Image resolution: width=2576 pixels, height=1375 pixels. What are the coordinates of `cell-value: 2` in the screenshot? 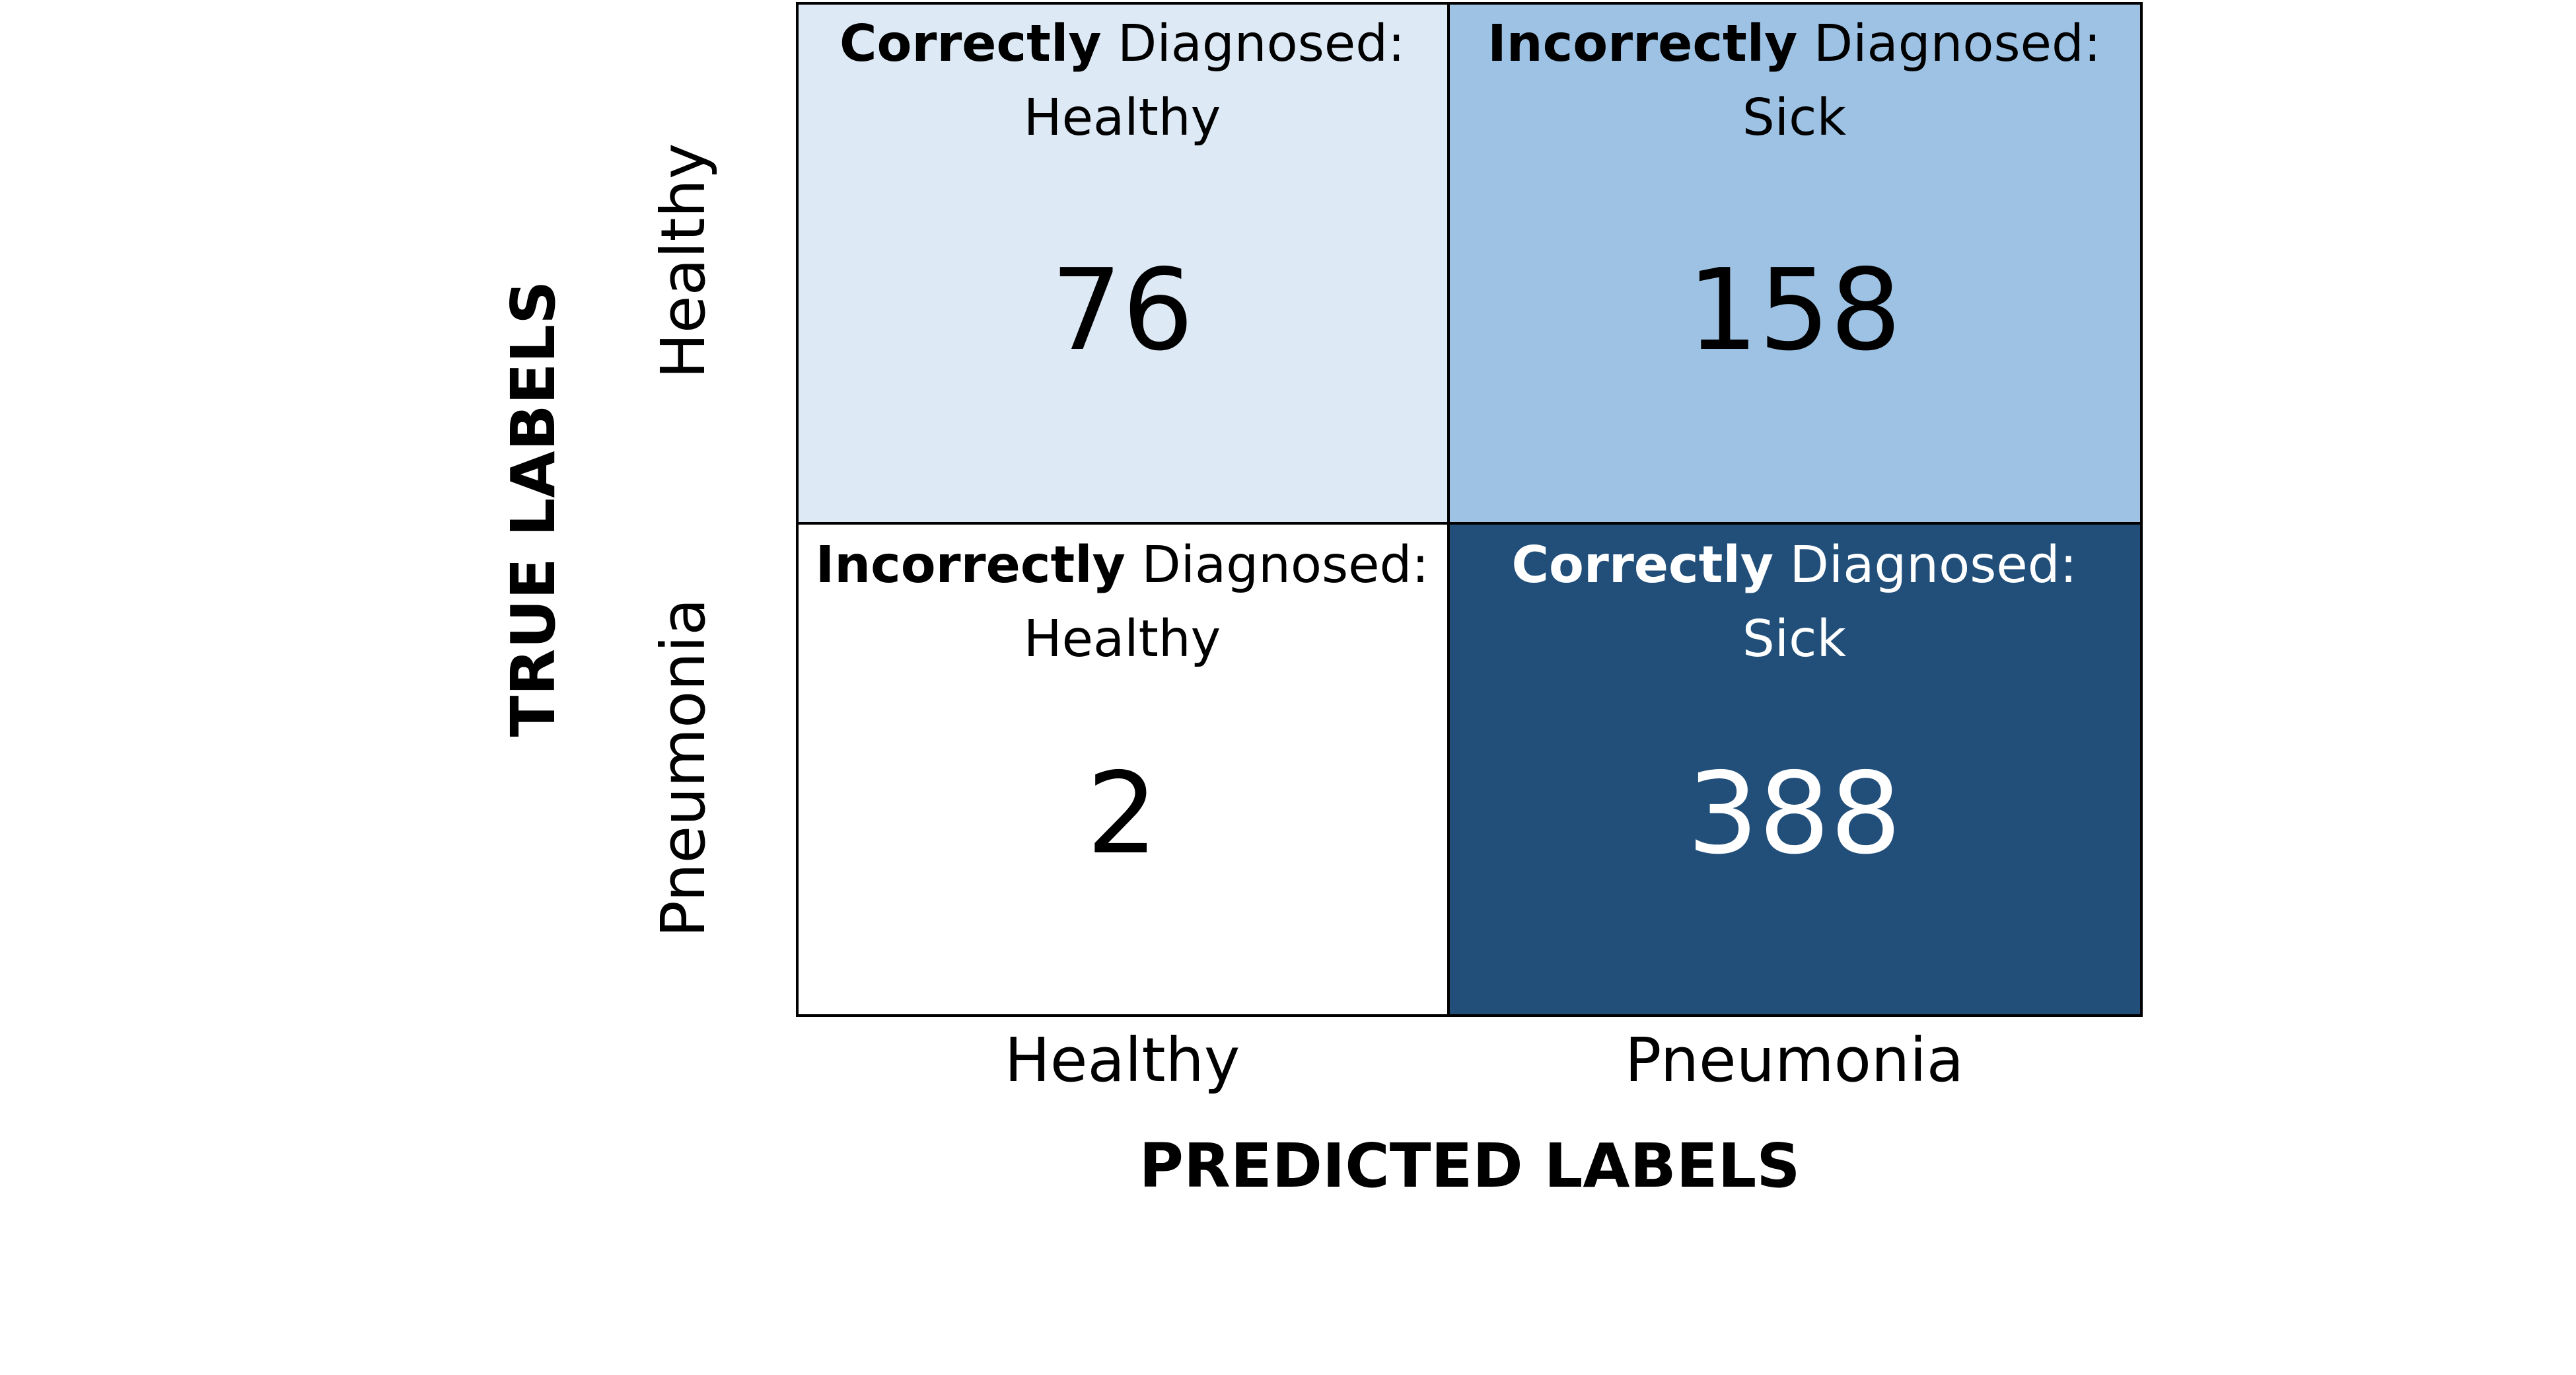 It's located at (1123, 813).